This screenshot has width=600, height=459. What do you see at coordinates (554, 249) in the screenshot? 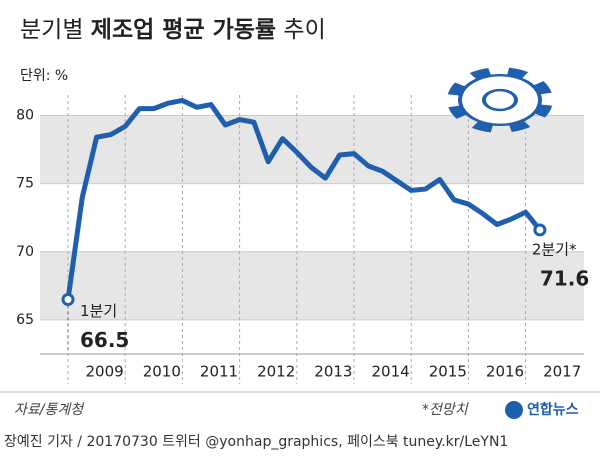
I see `point-label: 2분기*` at bounding box center [554, 249].